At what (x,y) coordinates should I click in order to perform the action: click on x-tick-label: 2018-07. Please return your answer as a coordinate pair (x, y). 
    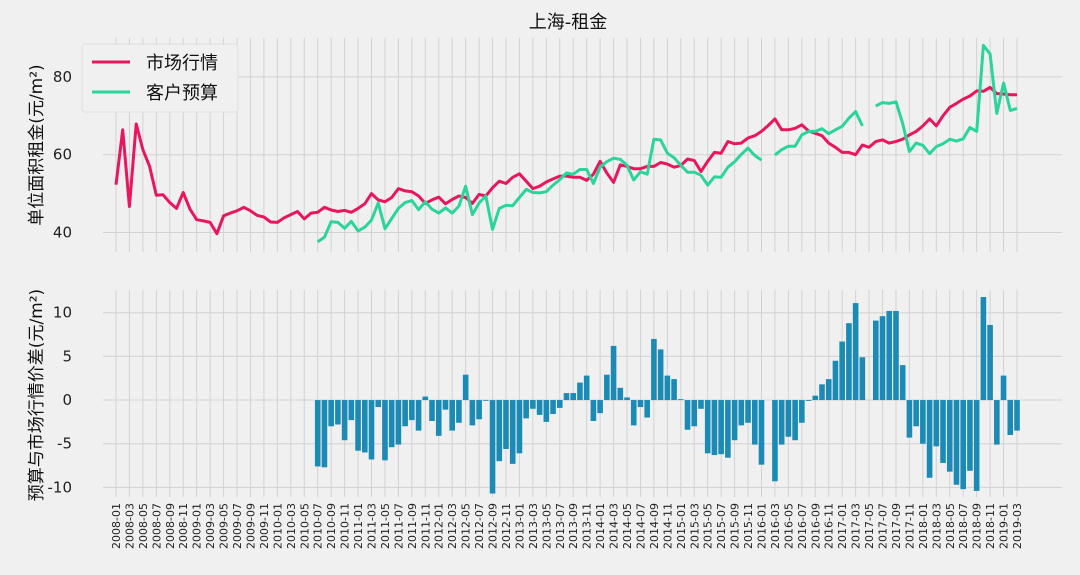
    Looking at the image, I should click on (963, 526).